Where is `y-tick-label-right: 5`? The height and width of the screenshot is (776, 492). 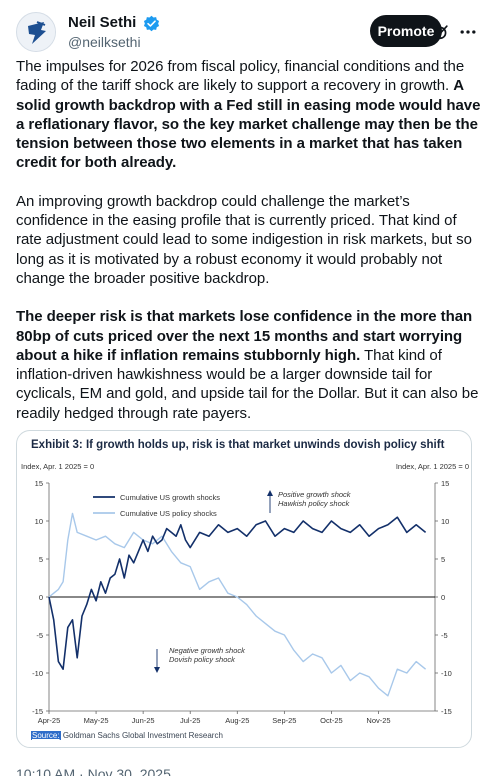 y-tick-label-right: 5 is located at coordinates (443, 559).